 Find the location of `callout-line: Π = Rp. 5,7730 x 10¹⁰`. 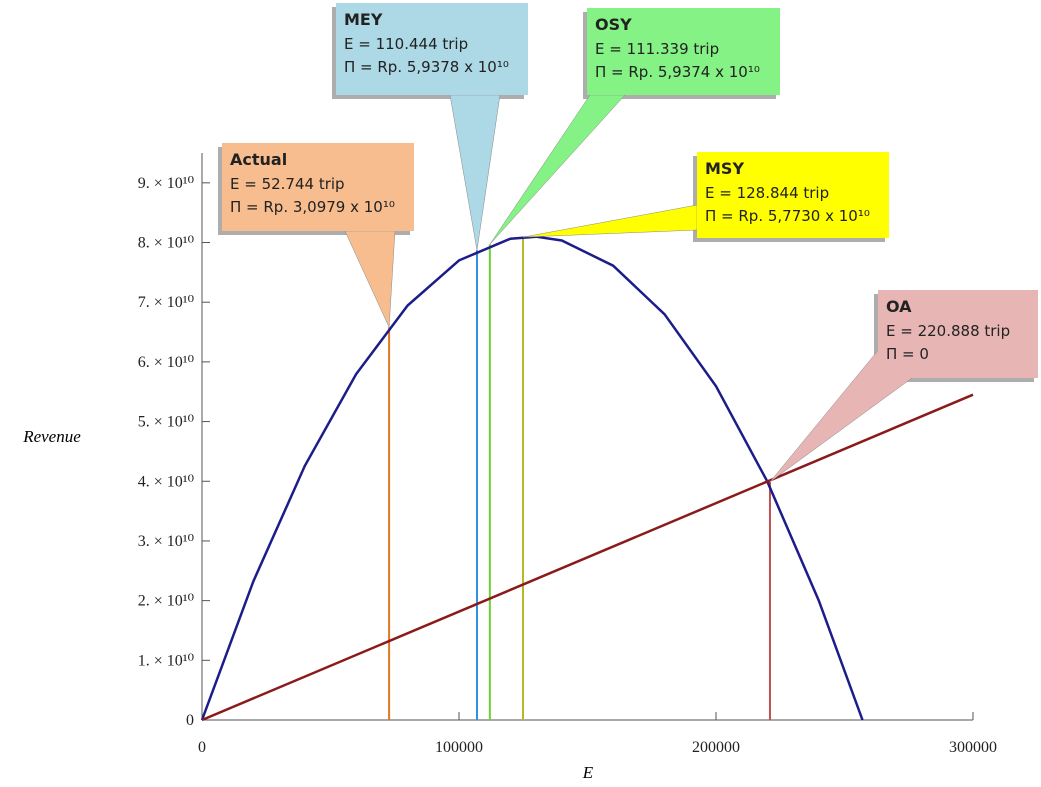

callout-line: Π = Rp. 5,7730 x 10¹⁰ is located at coordinates (787, 216).